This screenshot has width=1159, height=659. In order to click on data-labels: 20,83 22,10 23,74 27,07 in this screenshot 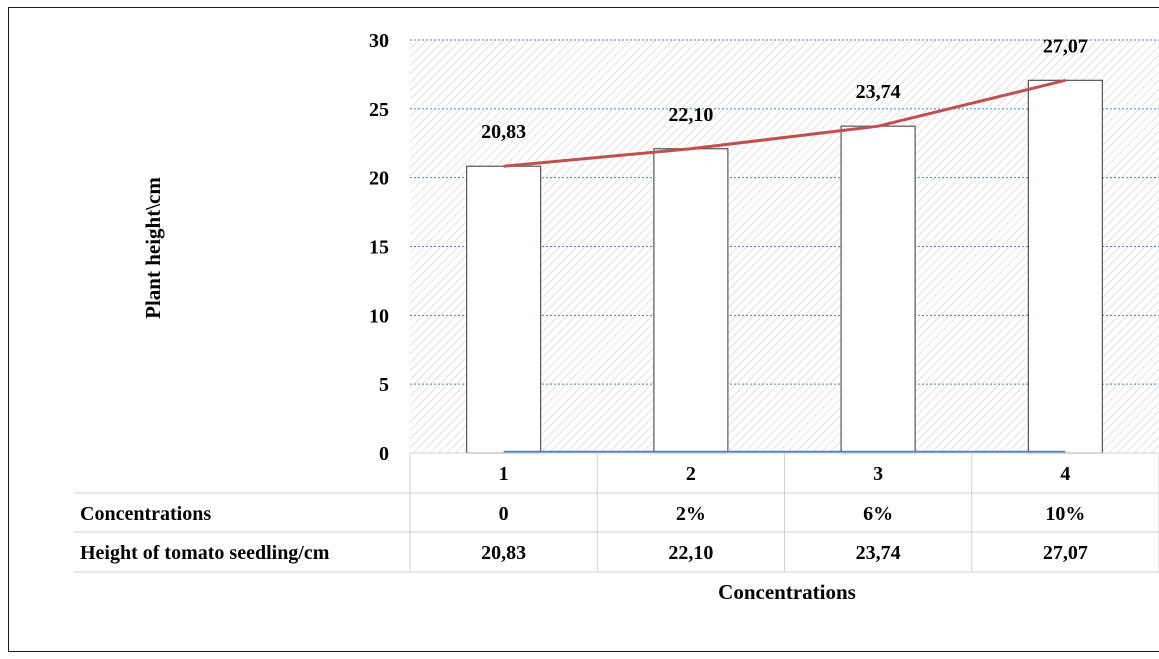, I will do `click(784, 89)`.